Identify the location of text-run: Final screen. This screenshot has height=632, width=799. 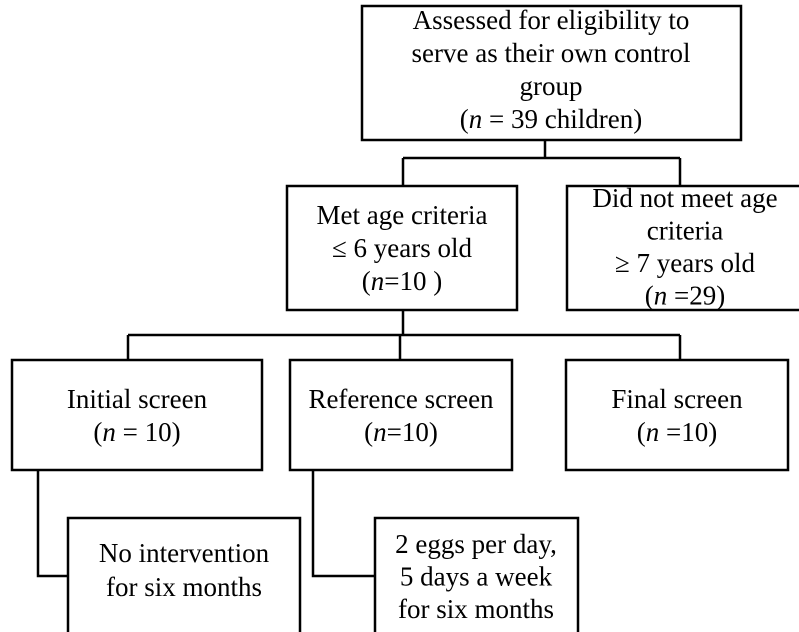
(677, 399).